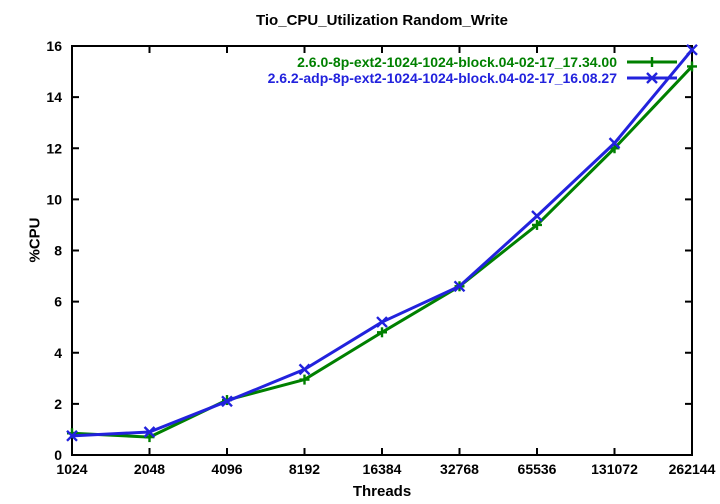 The height and width of the screenshot is (504, 720). Describe the element at coordinates (58, 353) in the screenshot. I see `y-tick-label: 4` at that location.